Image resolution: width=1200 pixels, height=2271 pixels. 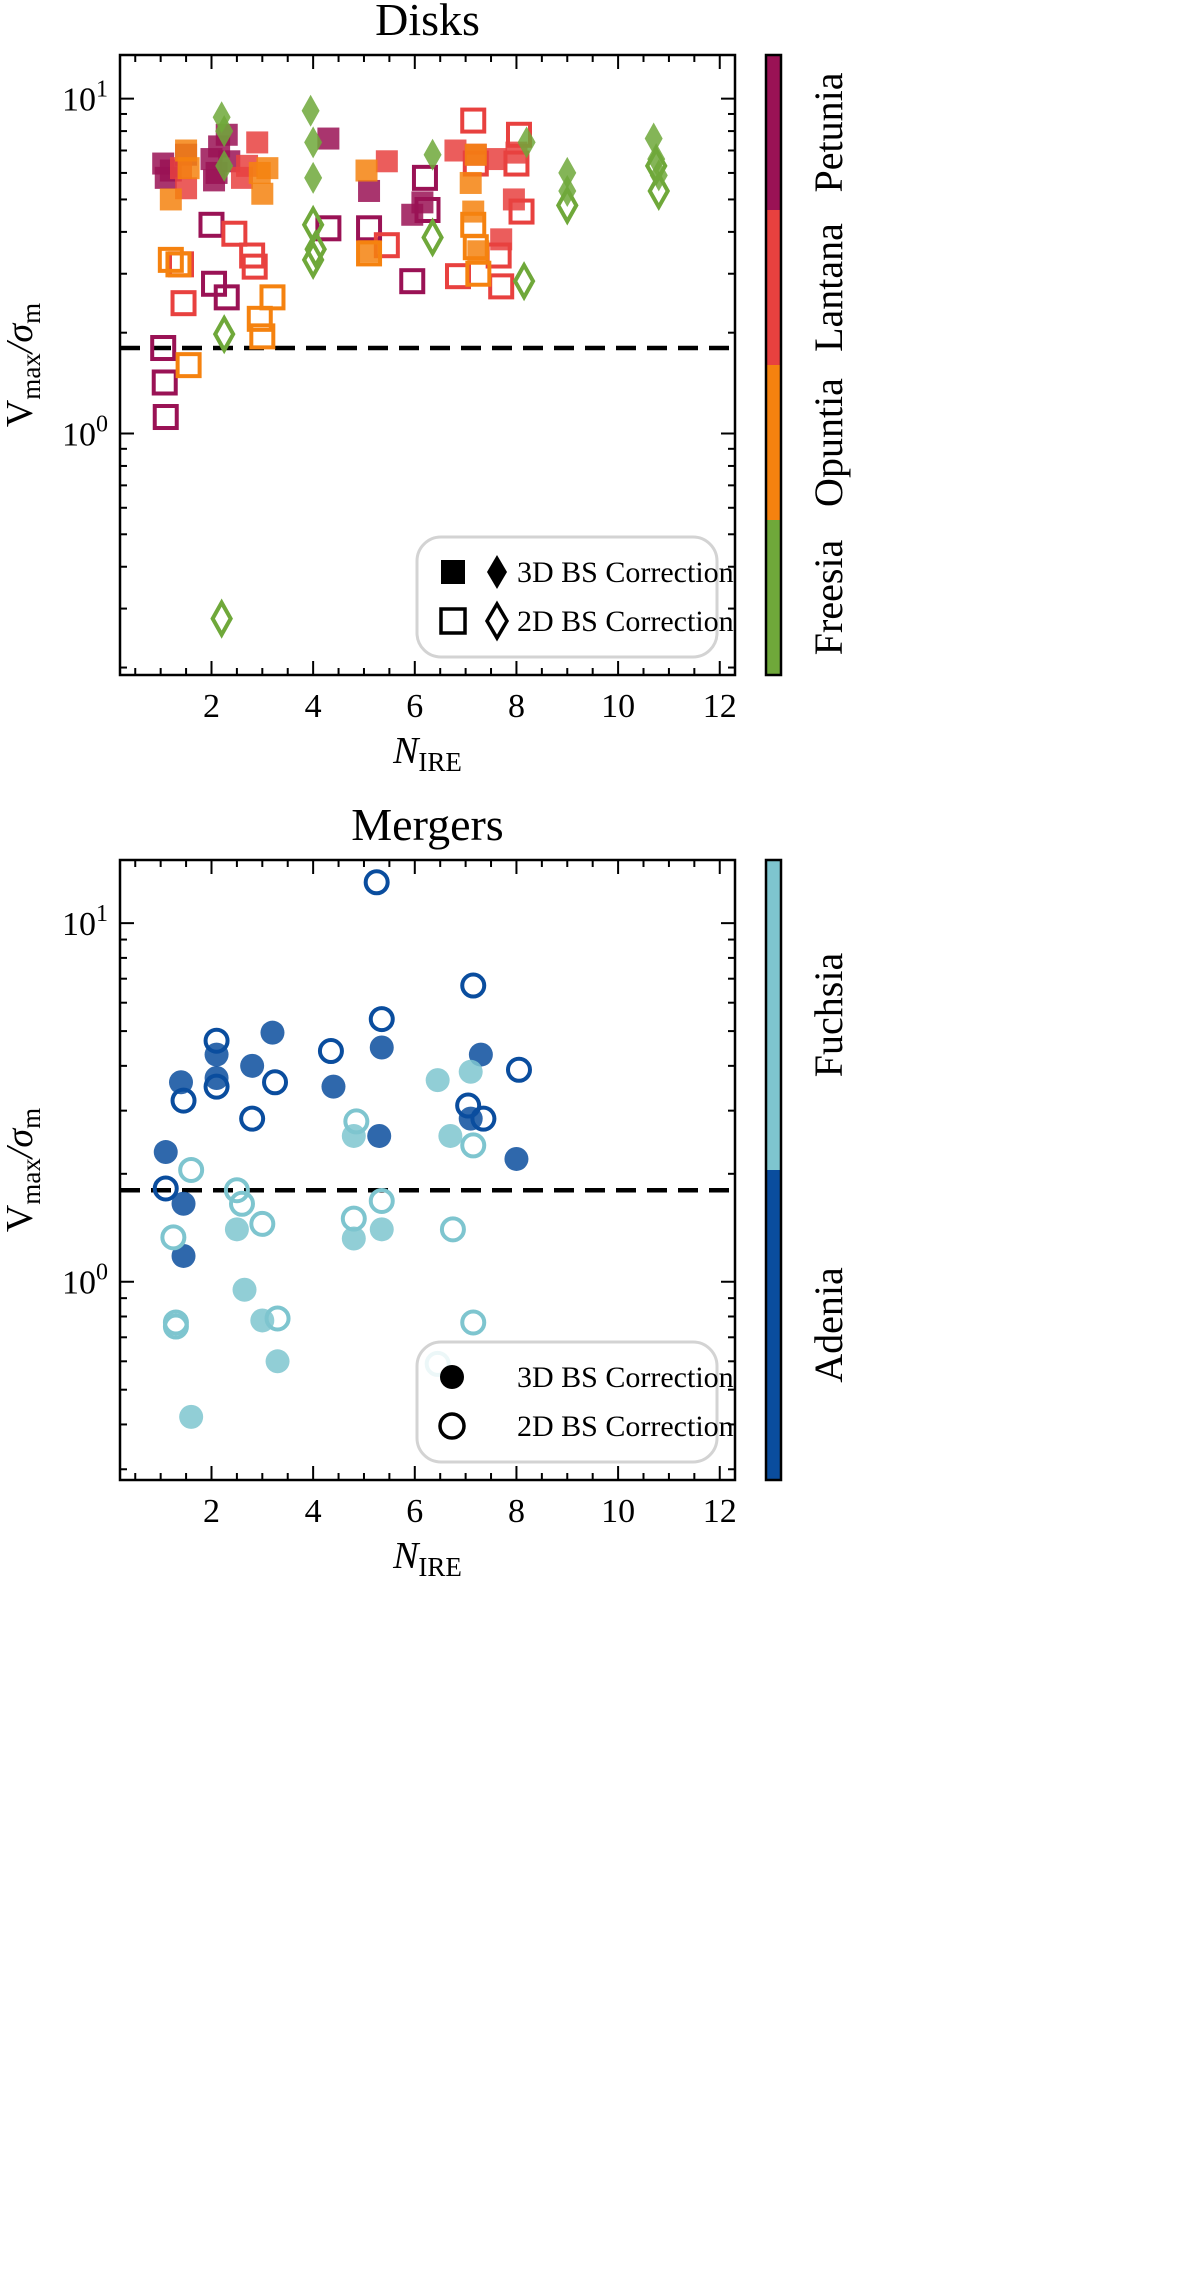 I want to click on y-tick-base: 10, so click(x=79, y=924).